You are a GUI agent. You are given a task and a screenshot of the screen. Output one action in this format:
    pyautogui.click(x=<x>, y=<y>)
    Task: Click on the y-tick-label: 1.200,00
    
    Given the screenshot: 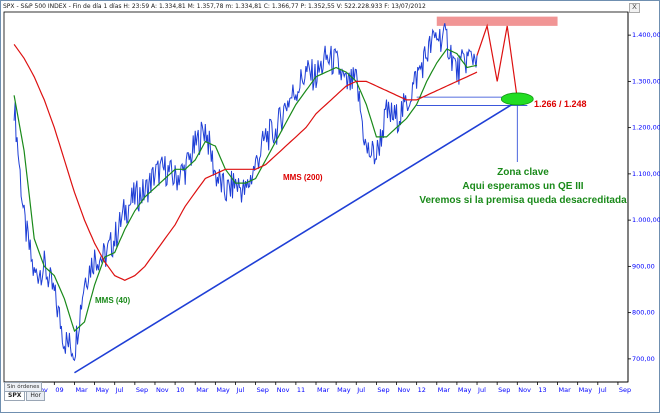 What is the action you would take?
    pyautogui.click(x=646, y=128)
    